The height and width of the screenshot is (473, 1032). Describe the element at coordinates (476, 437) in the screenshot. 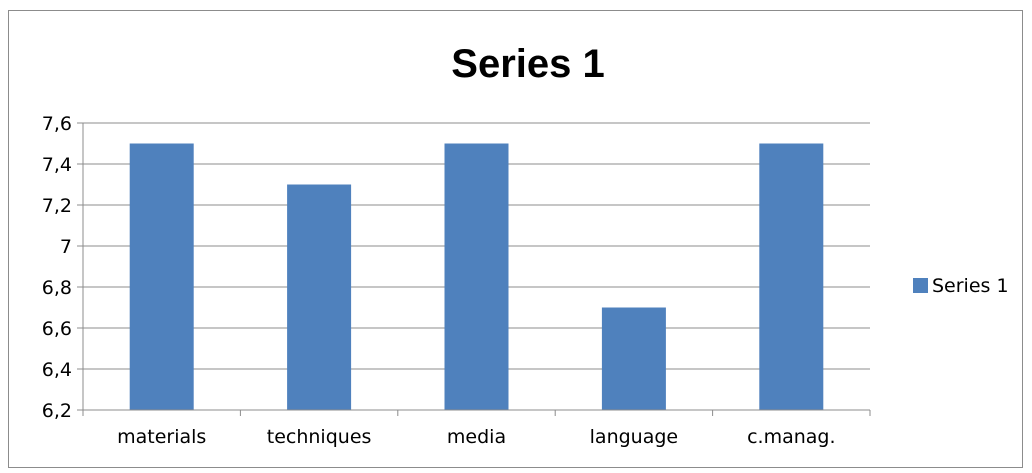

I see `x-tick-label: media` at that location.